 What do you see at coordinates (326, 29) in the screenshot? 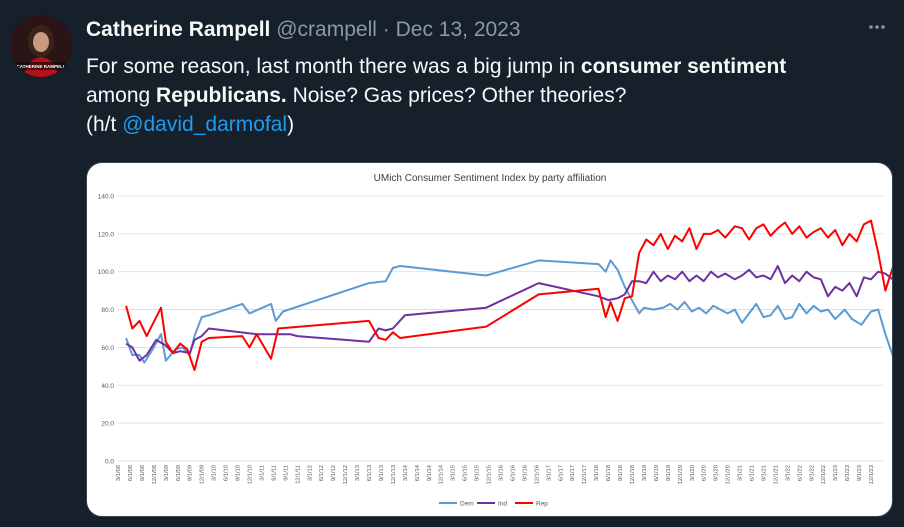
I see `author-handle: @crampell` at bounding box center [326, 29].